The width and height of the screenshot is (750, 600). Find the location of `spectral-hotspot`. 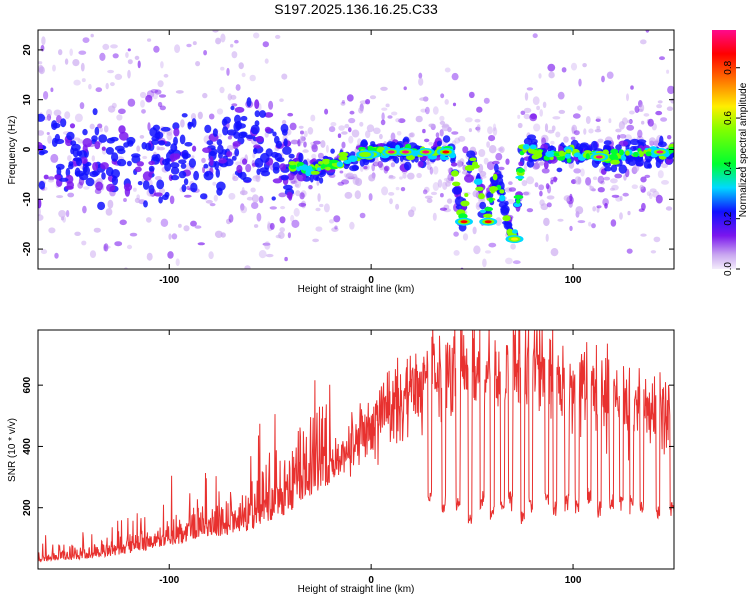

spectral-hotspot is located at coordinates (426, 152).